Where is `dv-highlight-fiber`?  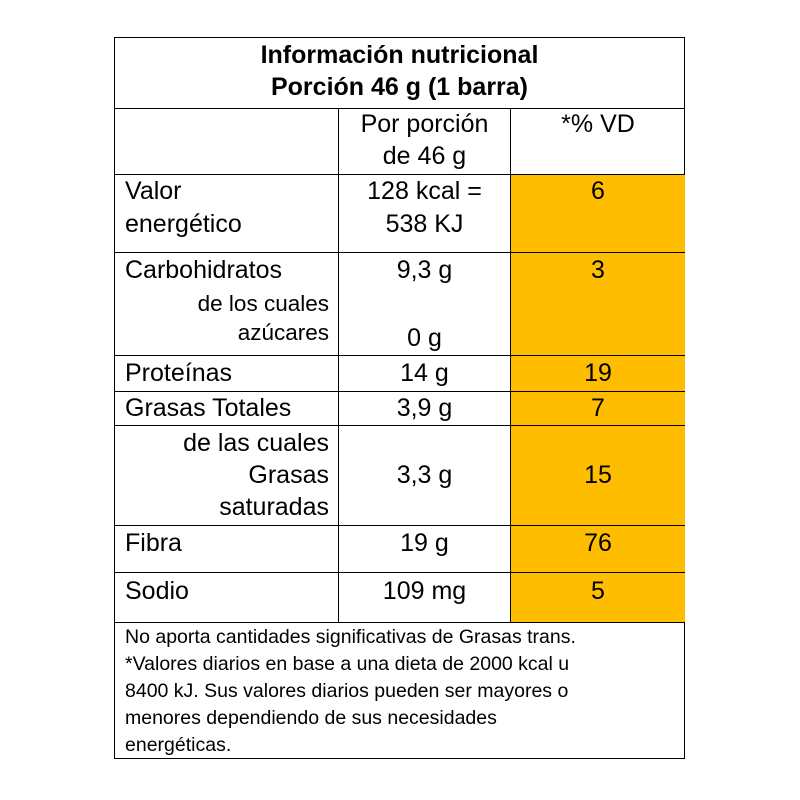
dv-highlight-fiber is located at coordinates (598, 549).